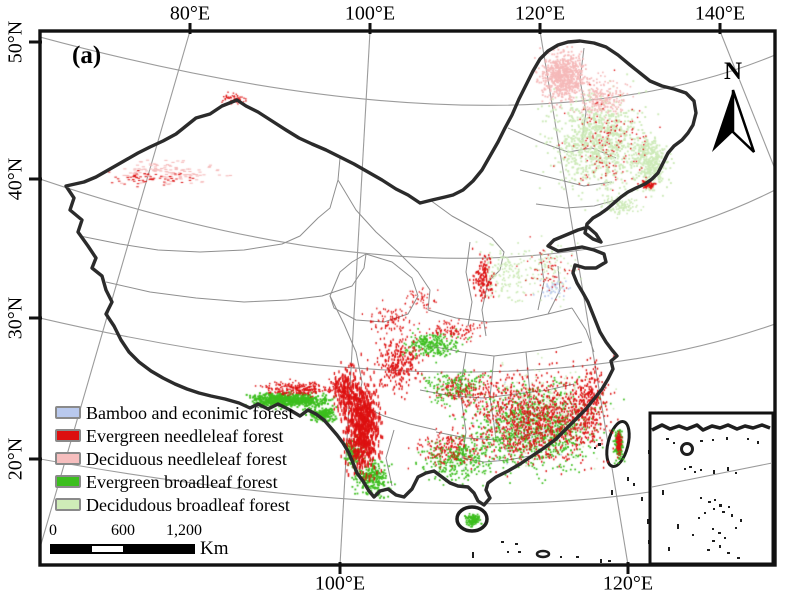 The width and height of the screenshot is (800, 600). What do you see at coordinates (188, 504) in the screenshot?
I see `legend-label: Decidudous broadleaf forest` at bounding box center [188, 504].